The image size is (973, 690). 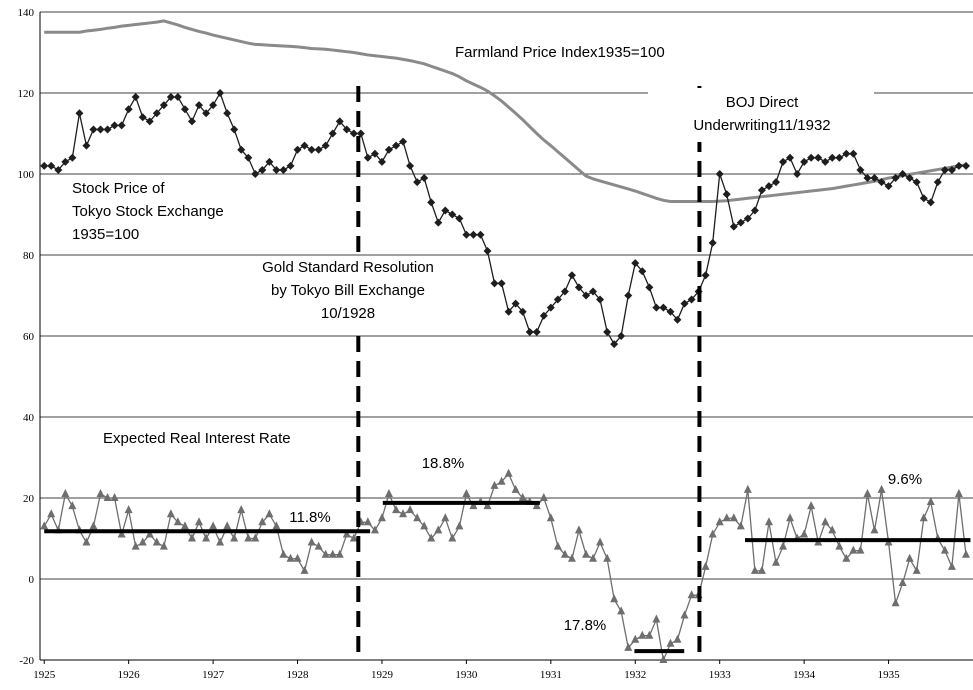 I want to click on x-tick-label: 1926, so click(x=129, y=675).